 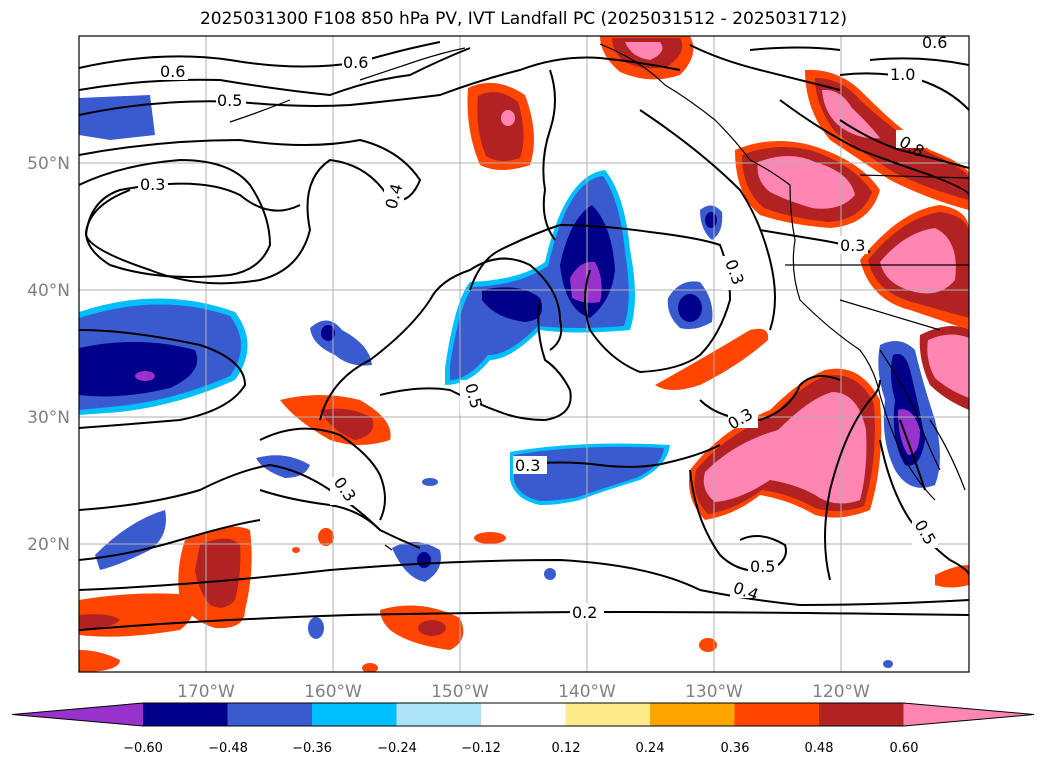 I want to click on lon-tick-label: 170°W, so click(x=206, y=692).